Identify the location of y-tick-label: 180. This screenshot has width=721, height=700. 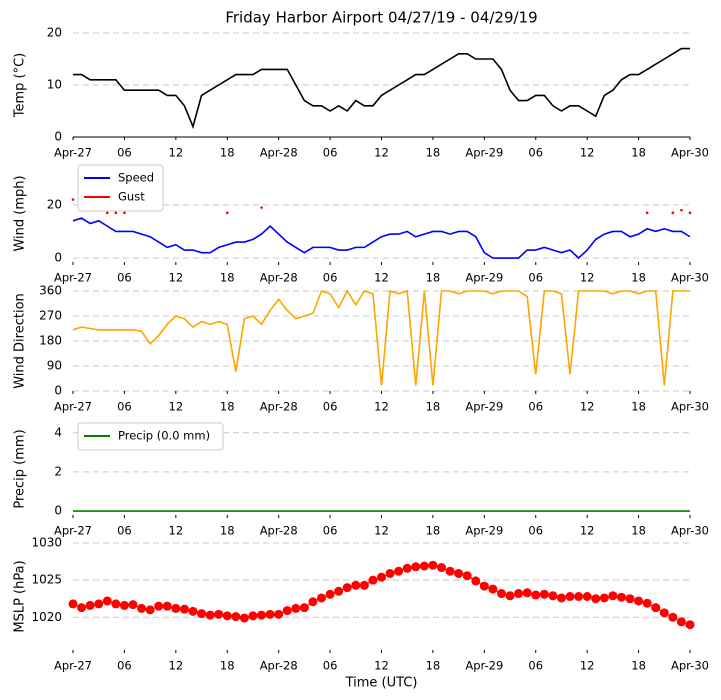
(50, 341).